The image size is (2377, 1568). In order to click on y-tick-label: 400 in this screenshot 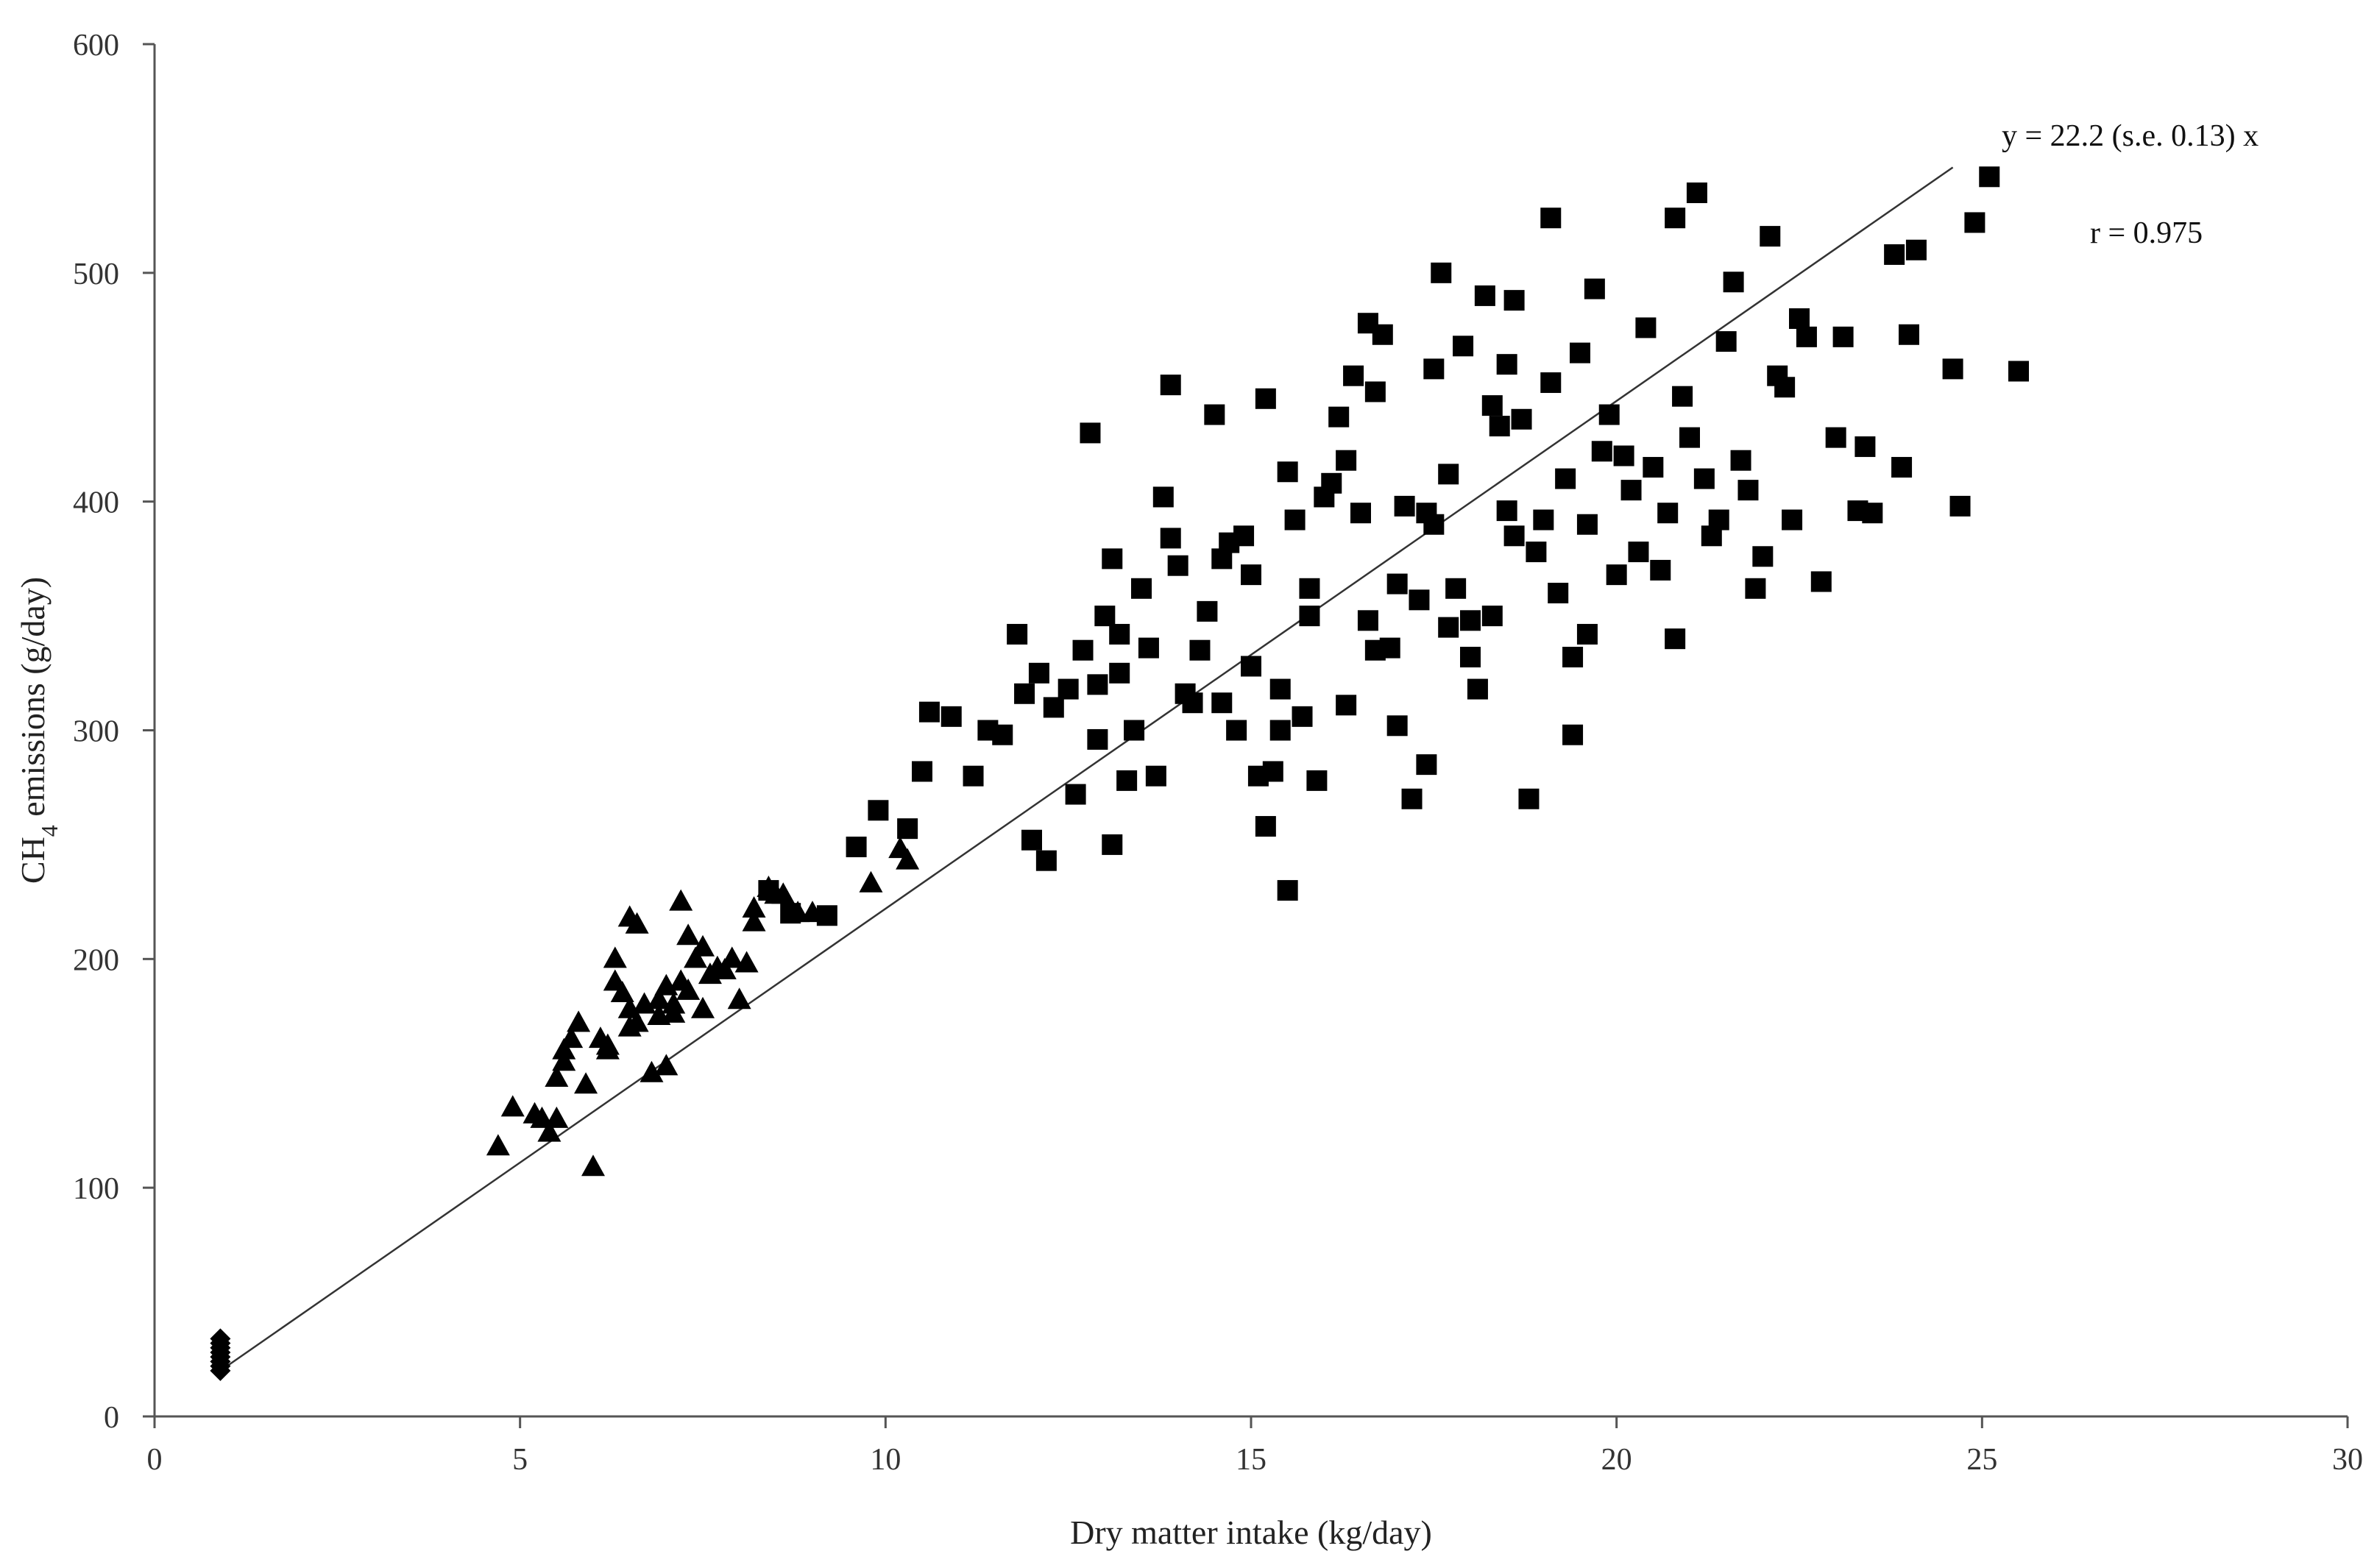, I will do `click(96, 503)`.